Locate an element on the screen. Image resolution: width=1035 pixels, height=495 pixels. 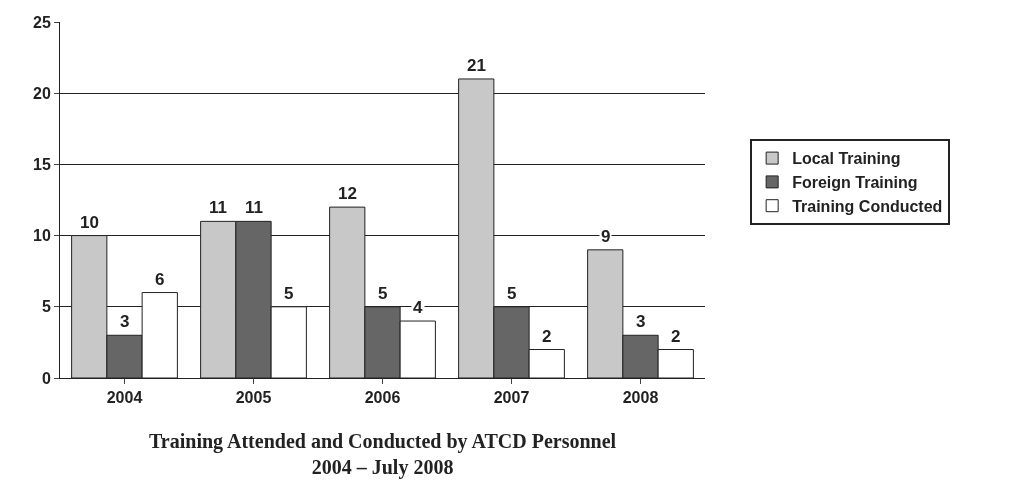
legend-label: Foreign Training is located at coordinates (855, 183).